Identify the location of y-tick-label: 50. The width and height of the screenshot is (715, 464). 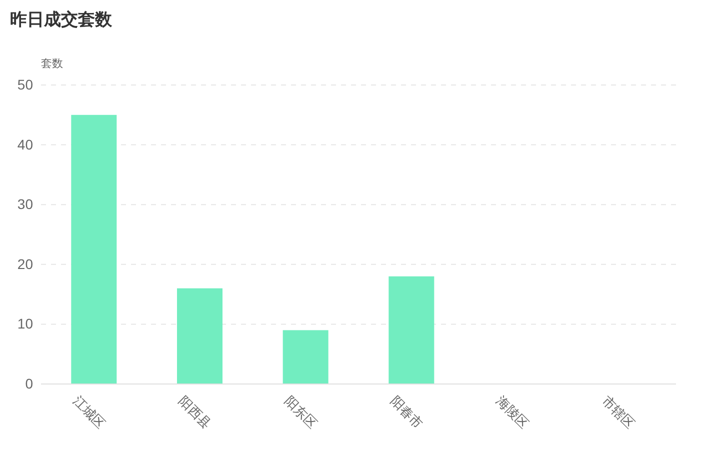
(25, 84).